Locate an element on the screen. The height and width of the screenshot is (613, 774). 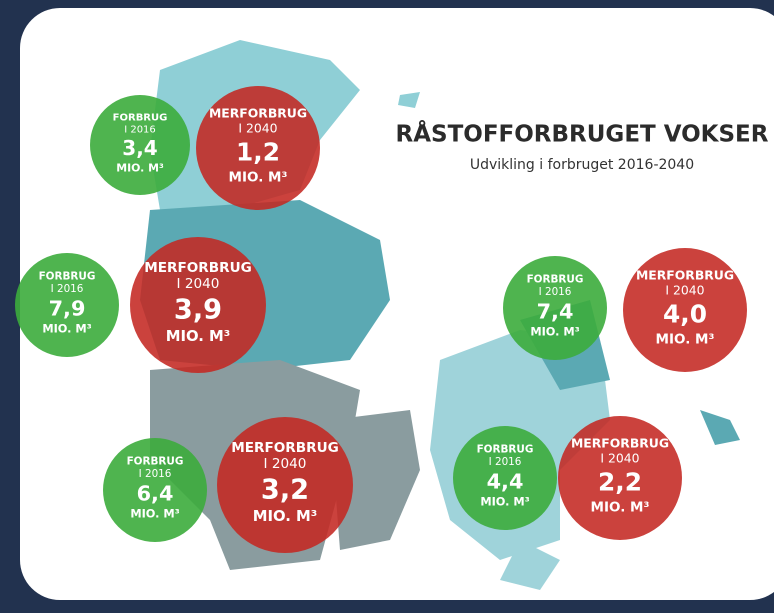
subtitle: Udvikling i forbruget 2016-2040 is located at coordinates (582, 165).